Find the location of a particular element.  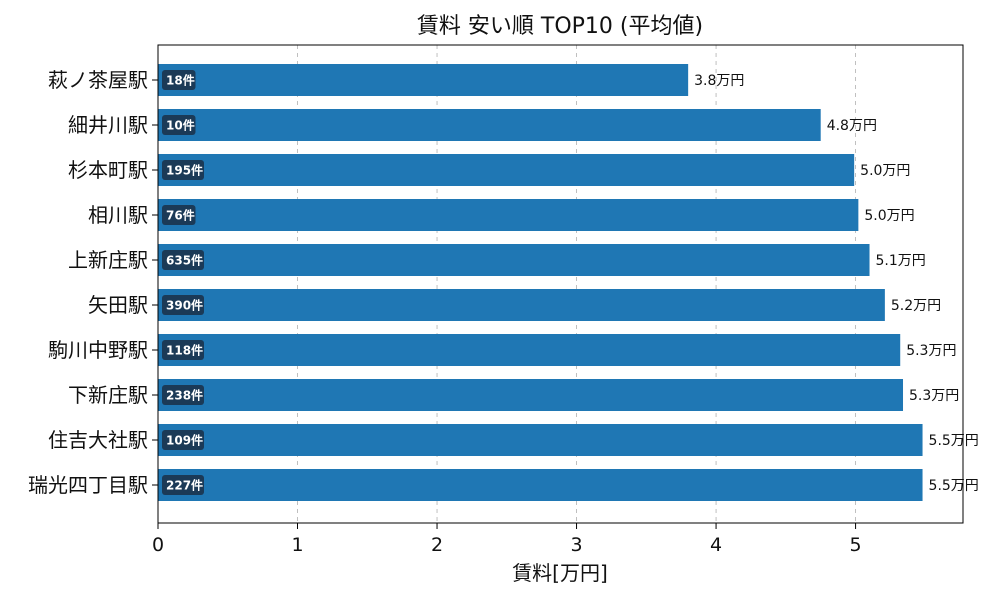

y-tick-label: 住吉大社駅 is located at coordinates (98, 440).